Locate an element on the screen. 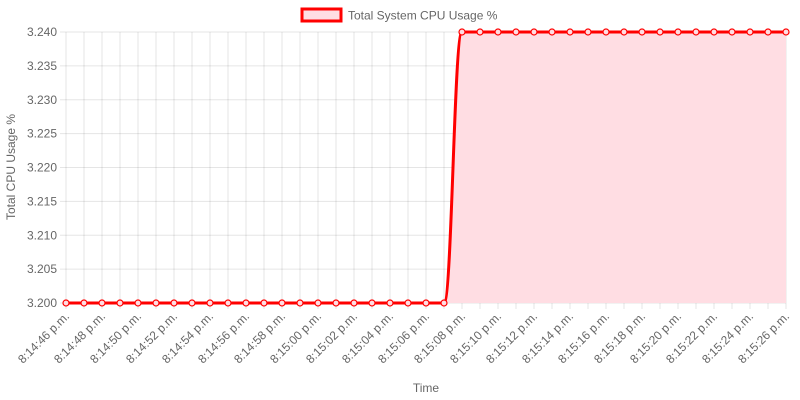  legend: Total System CPU Usage % is located at coordinates (399, 15).